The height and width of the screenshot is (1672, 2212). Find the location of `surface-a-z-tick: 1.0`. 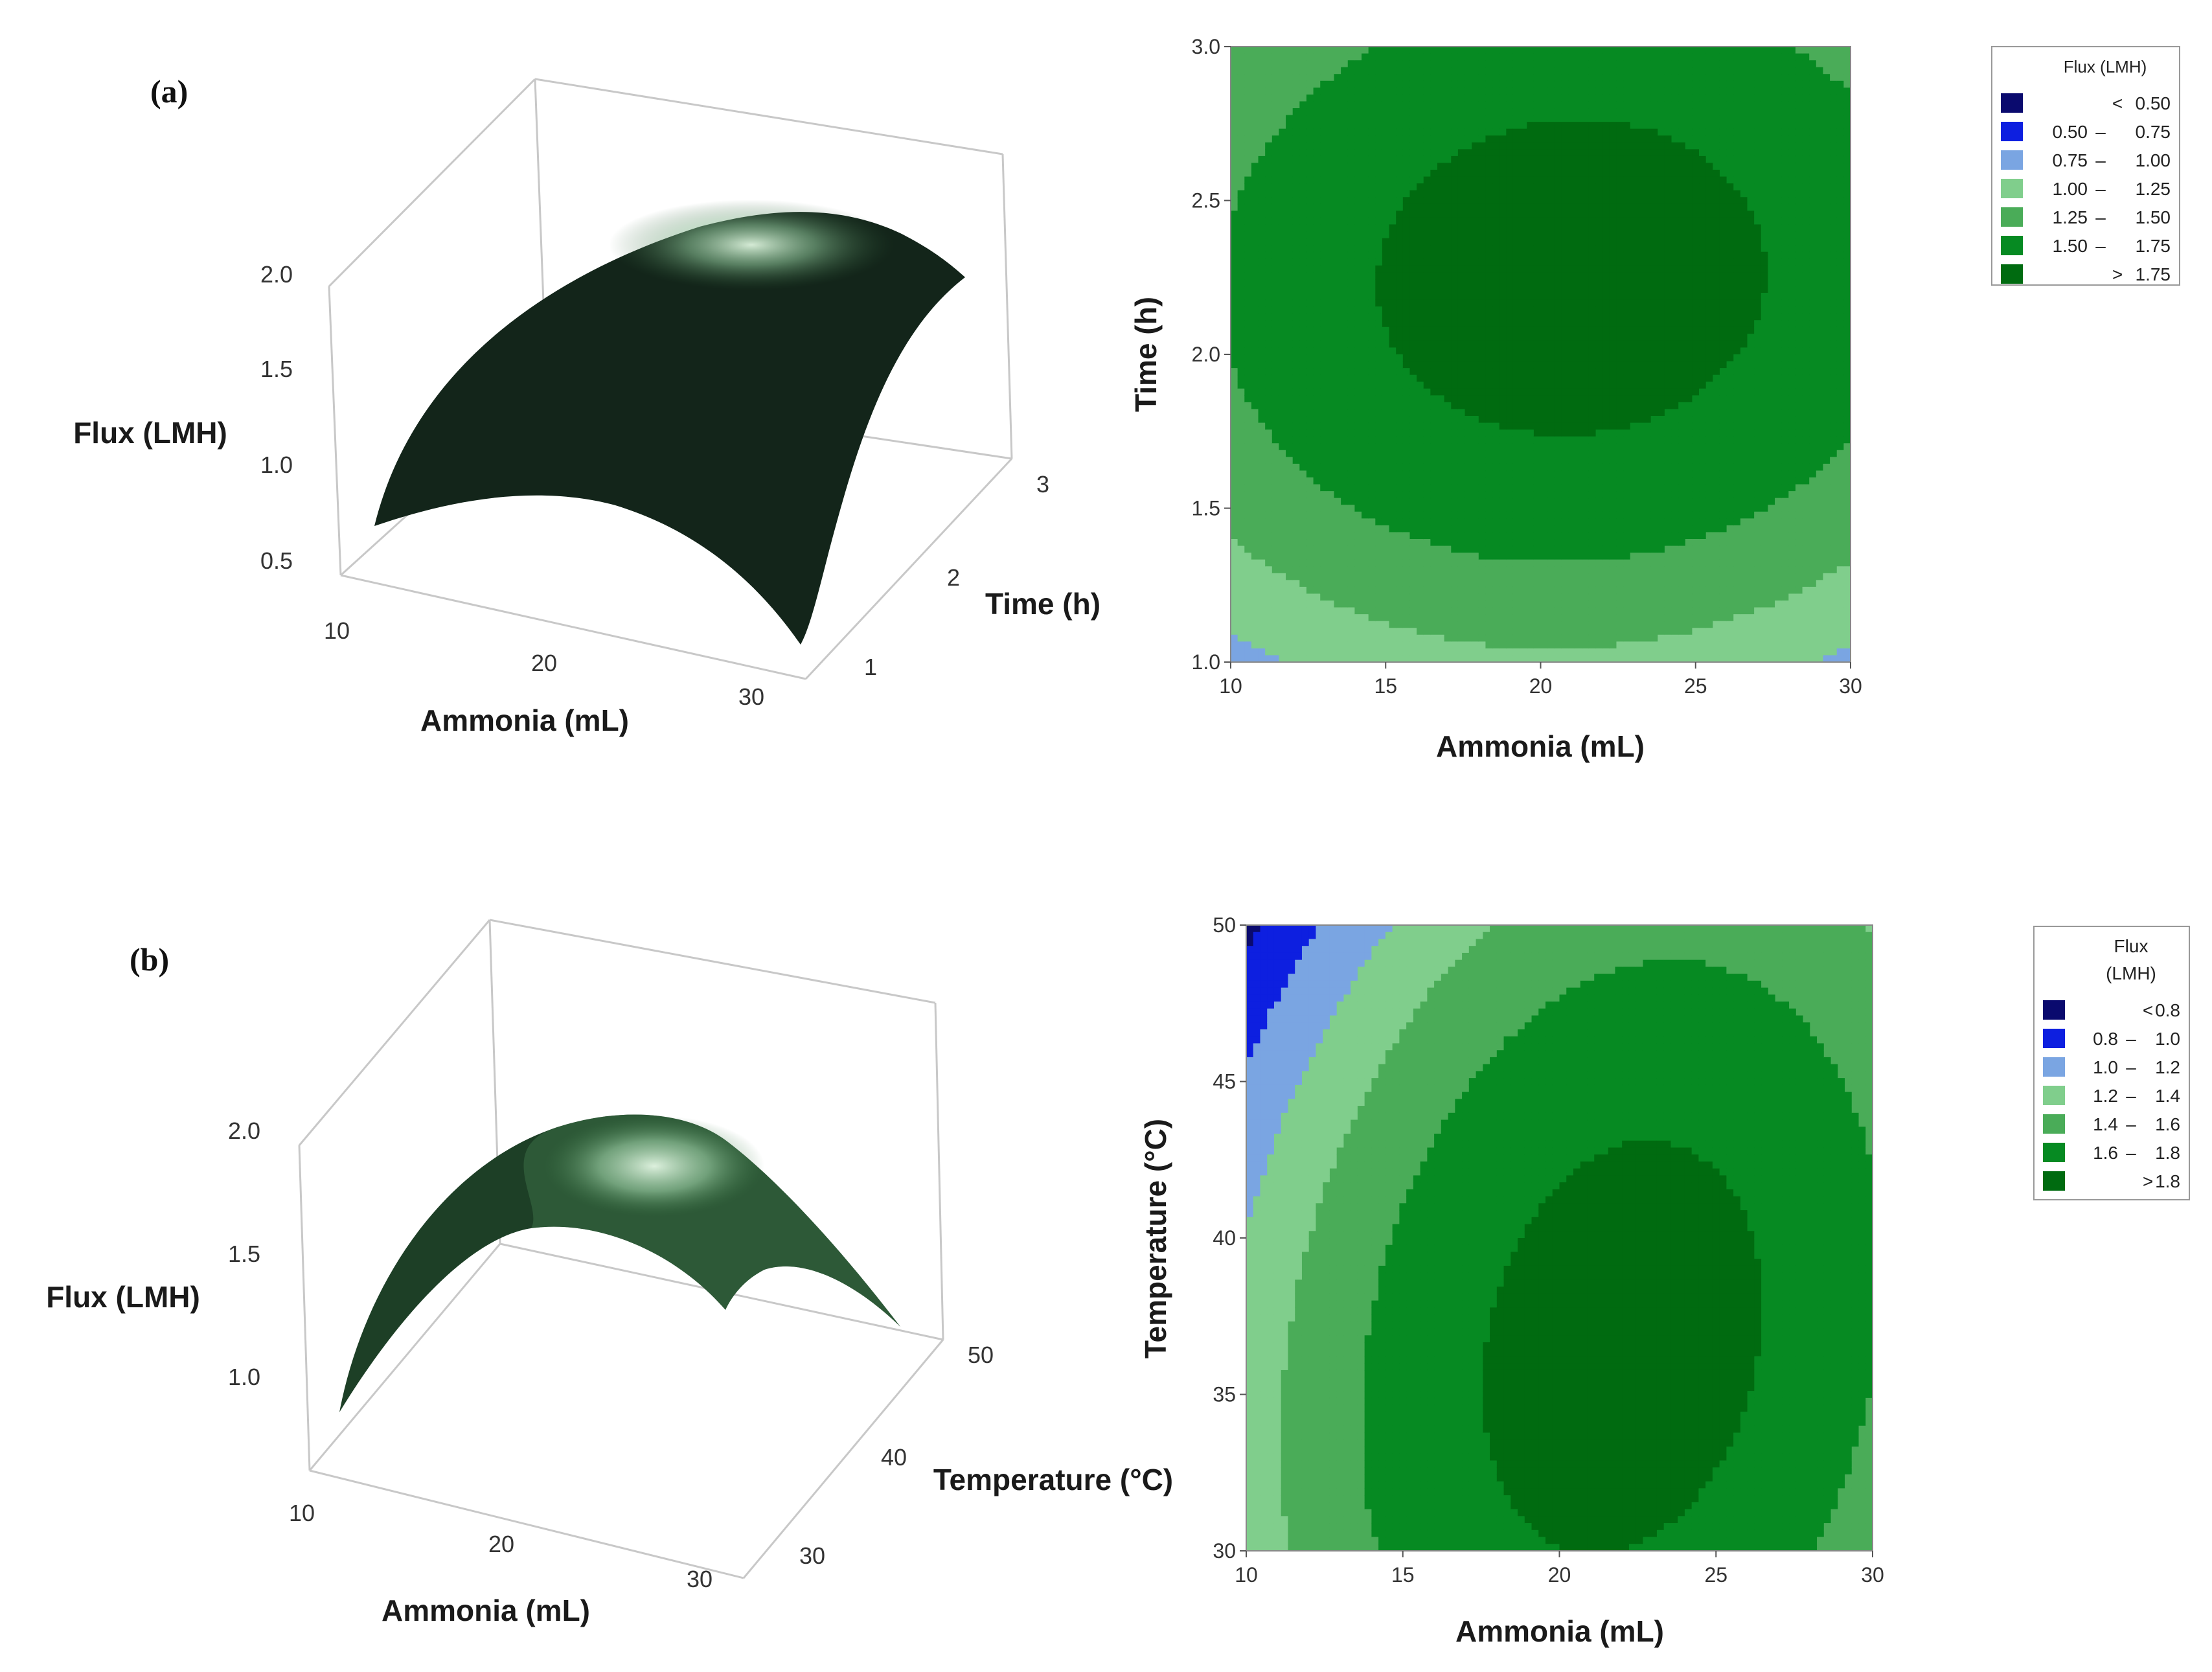

surface-a-z-tick: 1.0 is located at coordinates (276, 465).